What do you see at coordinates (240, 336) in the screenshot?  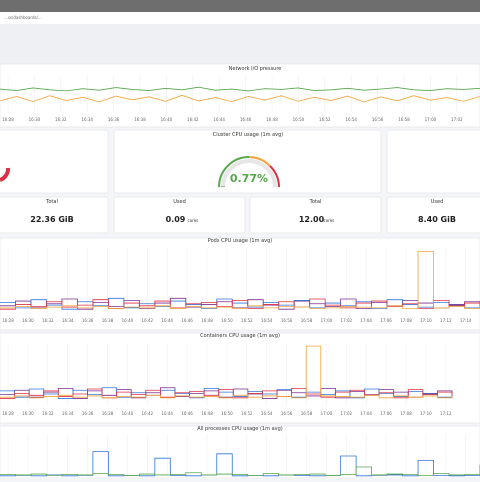 I see `panel-title: Containers CPU usage (1m avg)` at bounding box center [240, 336].